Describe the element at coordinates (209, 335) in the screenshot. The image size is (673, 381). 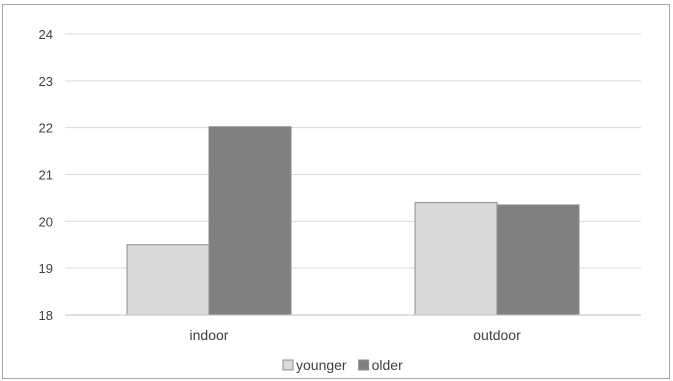
I see `x-tick-label: indoor` at that location.